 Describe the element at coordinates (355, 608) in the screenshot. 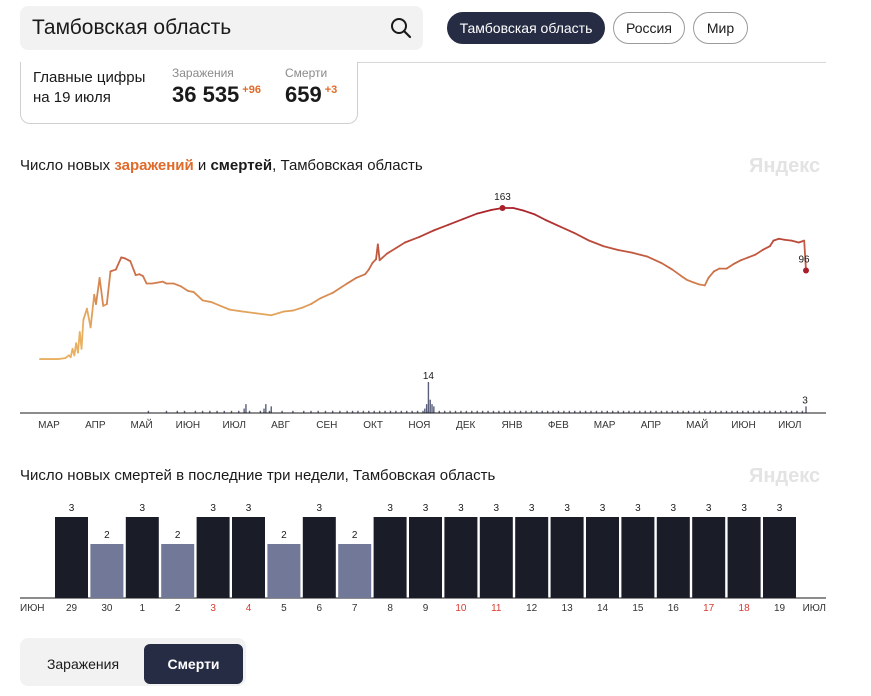

I see `x-tick-day: 7` at that location.